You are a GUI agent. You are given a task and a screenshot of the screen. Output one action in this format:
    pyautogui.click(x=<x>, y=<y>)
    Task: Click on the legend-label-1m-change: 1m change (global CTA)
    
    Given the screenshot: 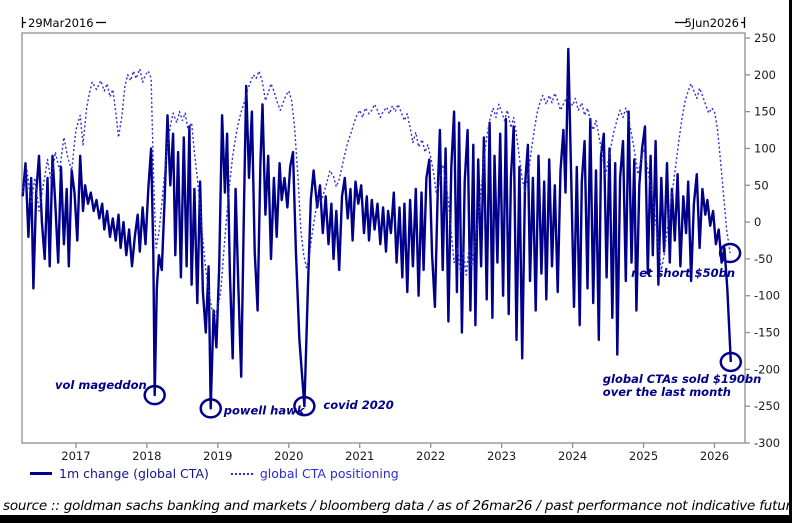 What is the action you would take?
    pyautogui.click(x=134, y=473)
    